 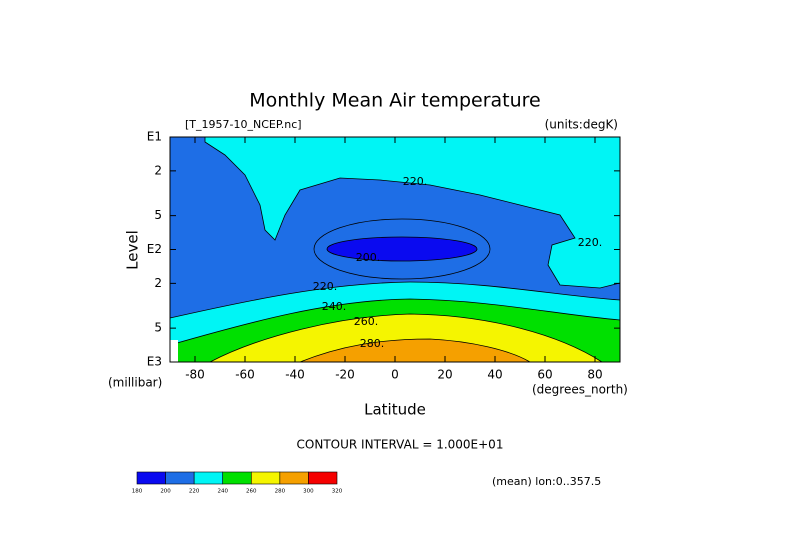 I want to click on contour-label: 280., so click(x=372, y=343).